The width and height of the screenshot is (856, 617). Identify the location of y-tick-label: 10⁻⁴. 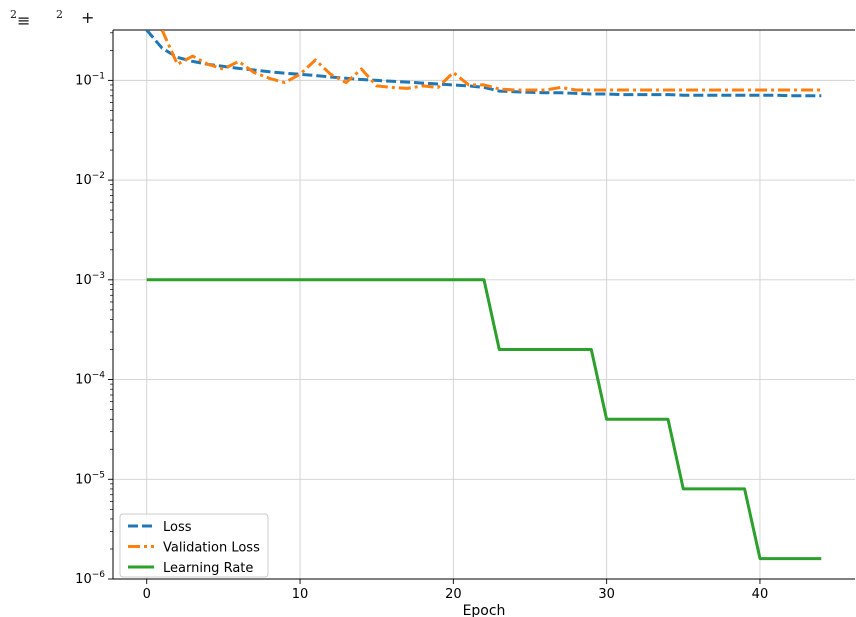
(90, 379).